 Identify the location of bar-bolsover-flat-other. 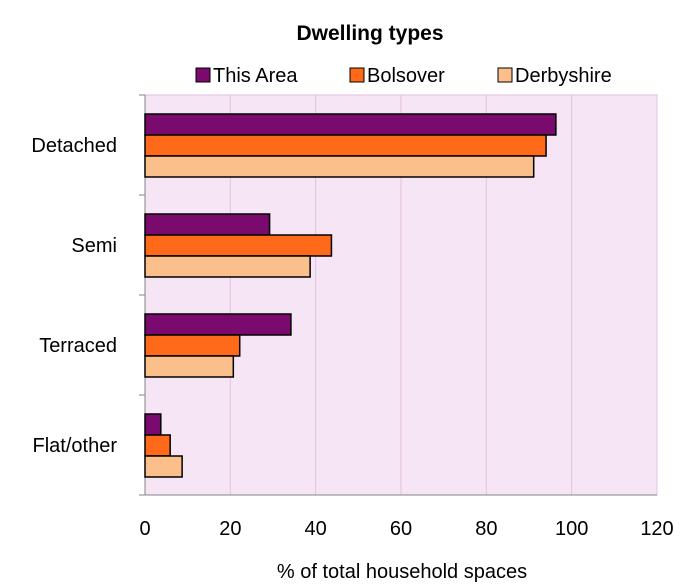
(157, 445).